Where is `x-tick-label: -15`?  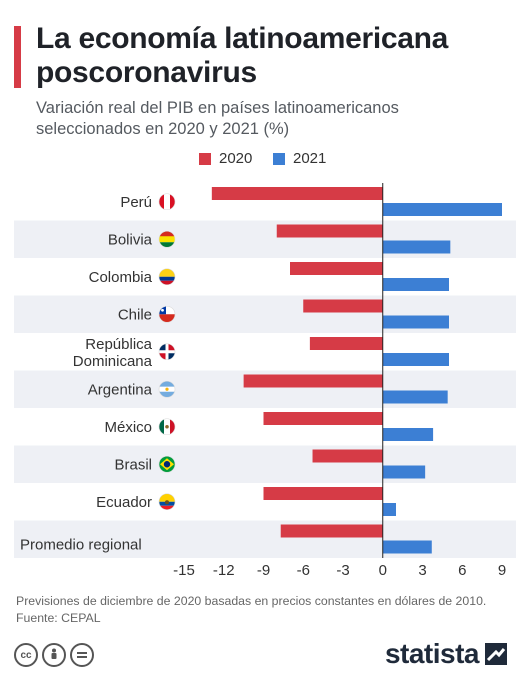 x-tick-label: -15 is located at coordinates (184, 570).